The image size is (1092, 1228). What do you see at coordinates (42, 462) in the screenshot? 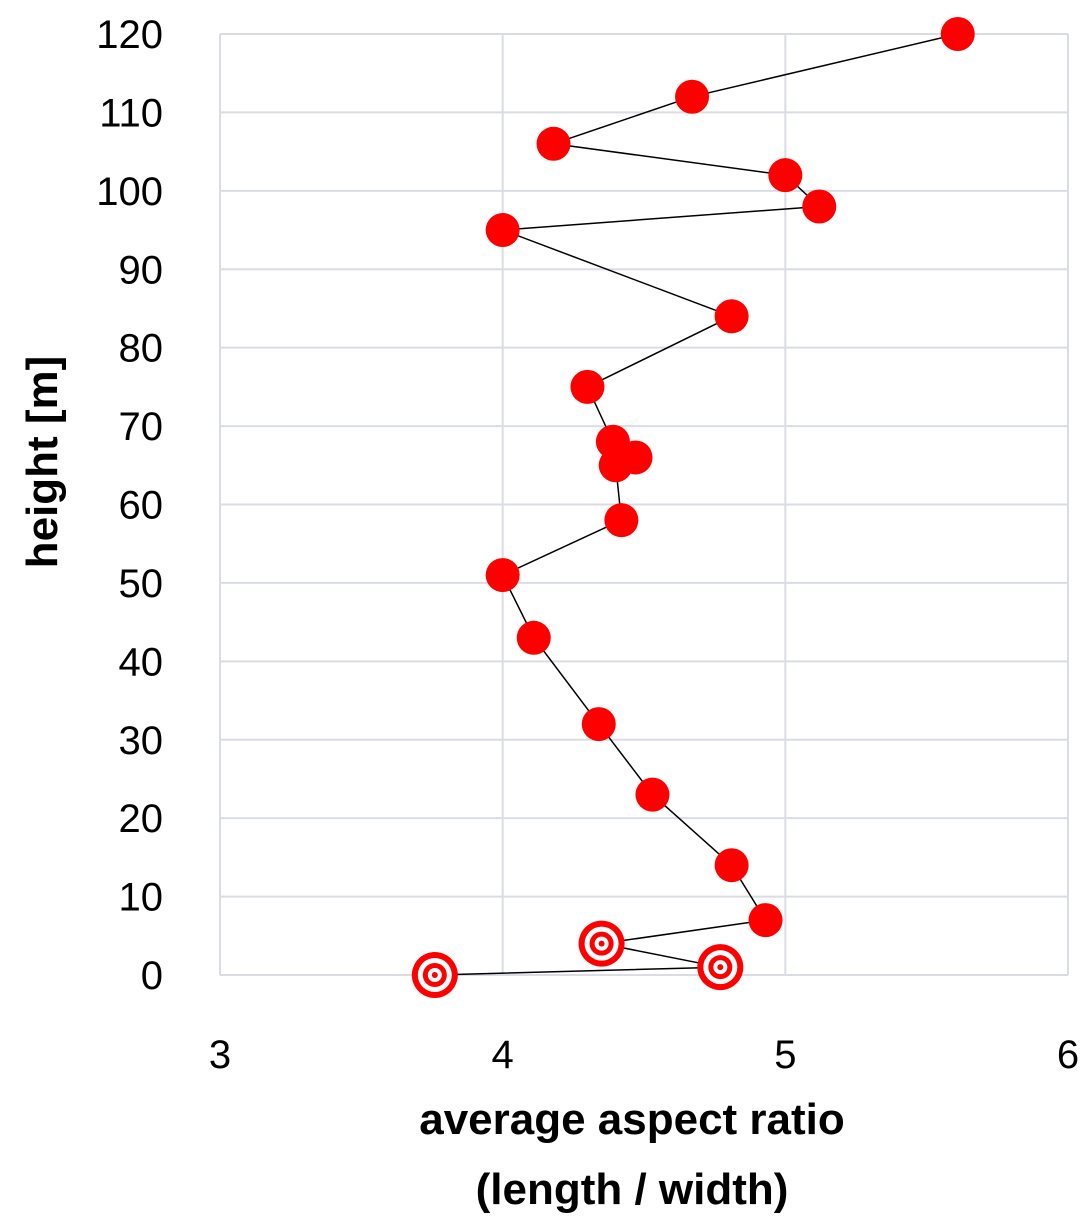
I see `y-axis-title: height [m]` at bounding box center [42, 462].